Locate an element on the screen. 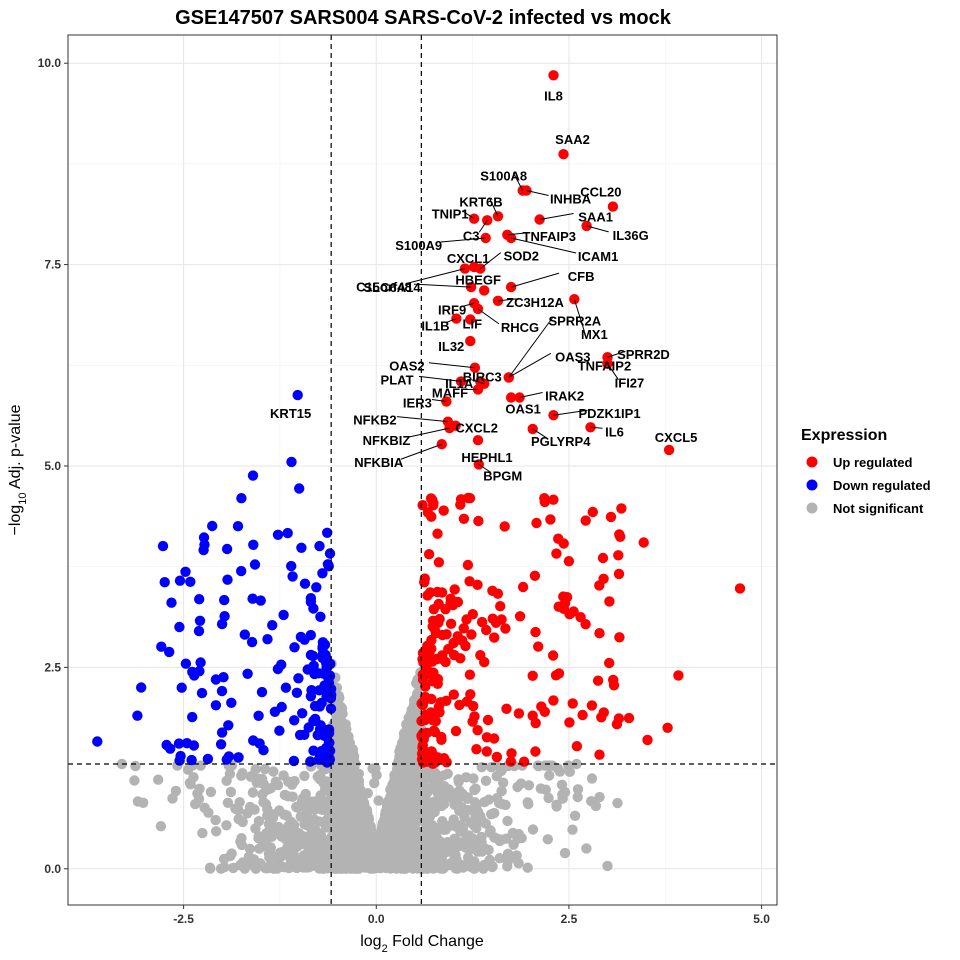  gene-label-oas1: OAS1 is located at coordinates (522, 409).